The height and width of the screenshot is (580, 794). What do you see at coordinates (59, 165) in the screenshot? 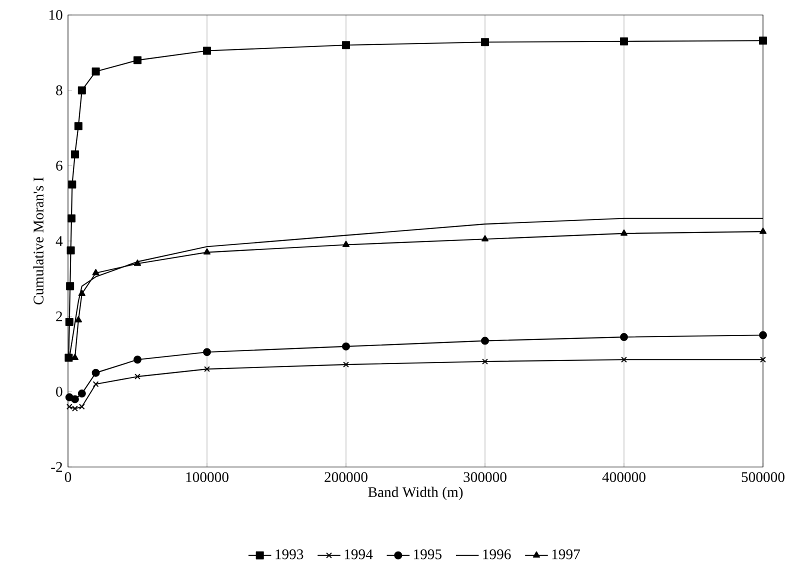
I see `y-tick-label: 6` at bounding box center [59, 165].